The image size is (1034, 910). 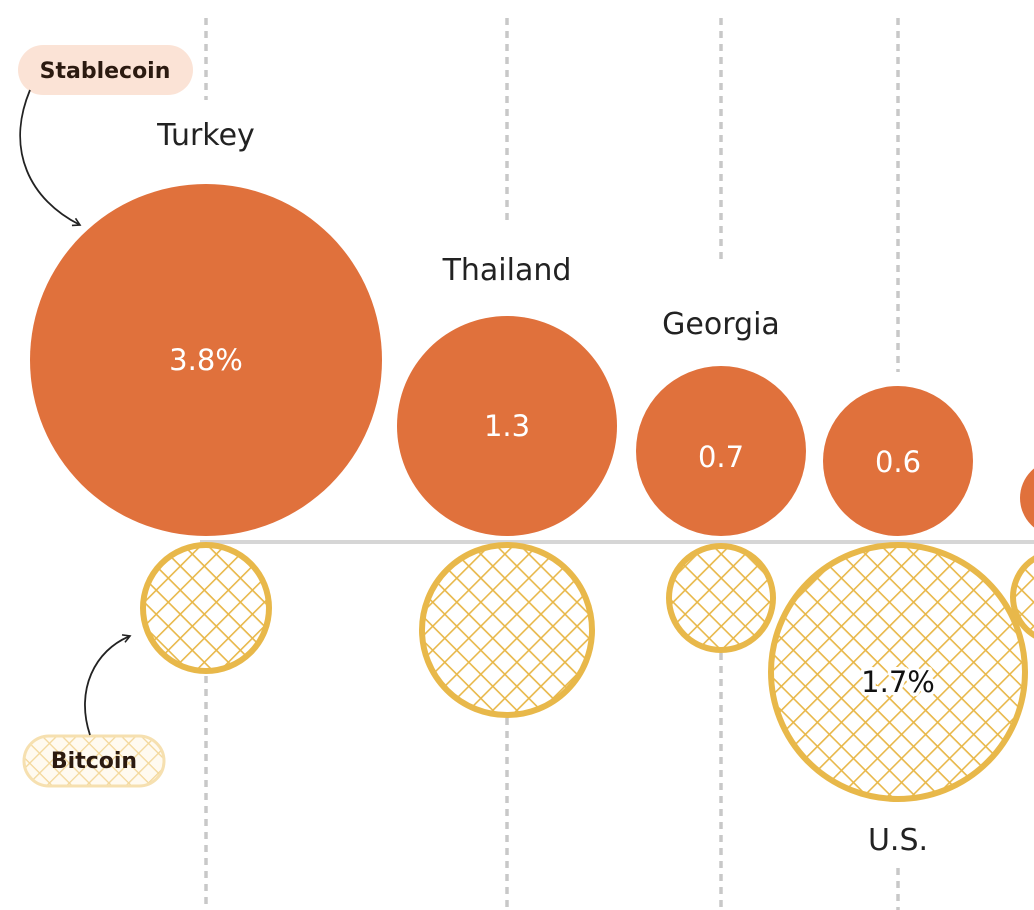 I want to click on bitcoin-arrow, so click(x=108, y=685).